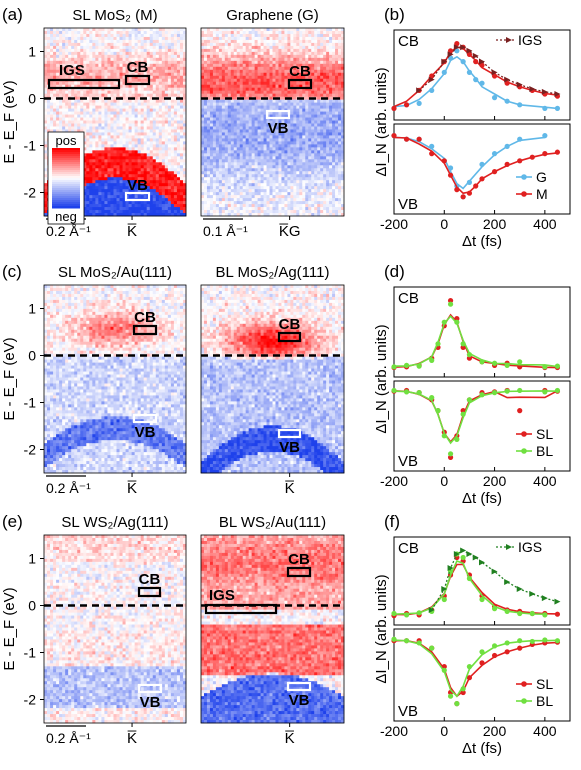  I want to click on cb-box, so click(299, 572).